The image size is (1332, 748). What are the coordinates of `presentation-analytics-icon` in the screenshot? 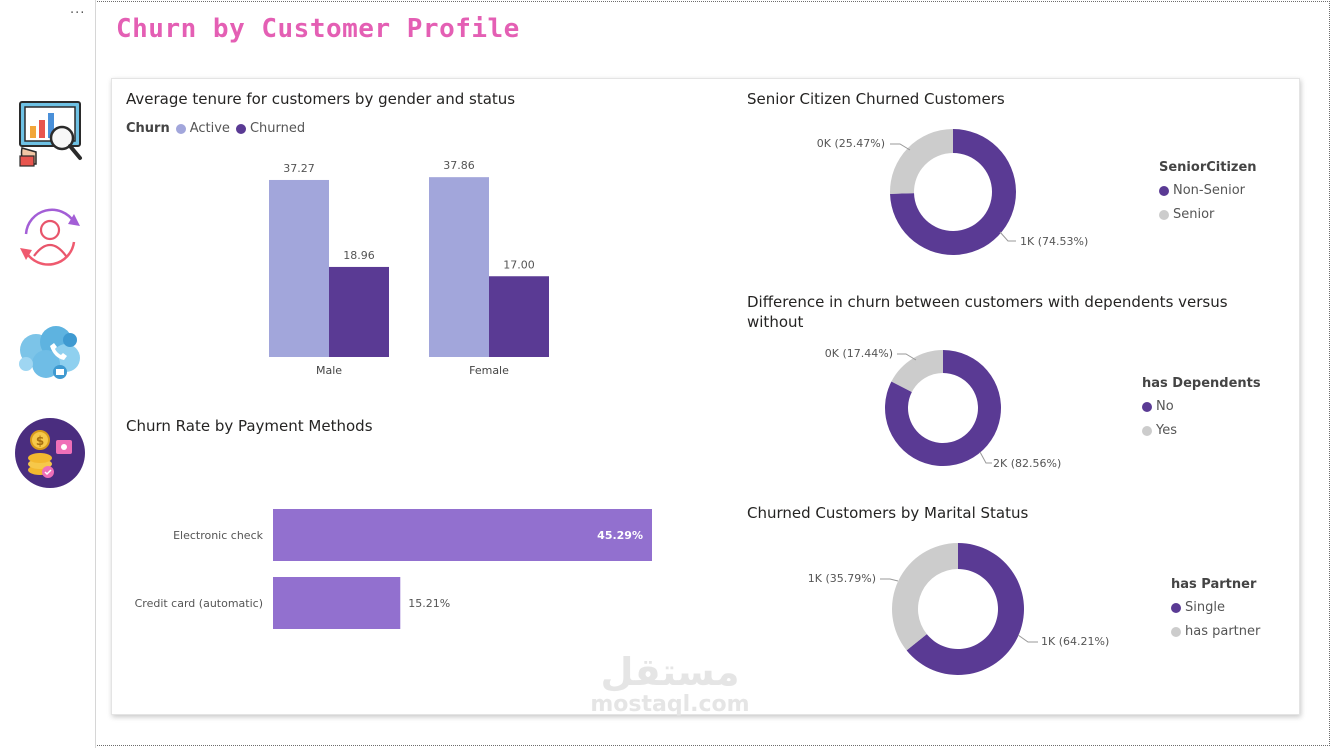 It's located at (50, 134).